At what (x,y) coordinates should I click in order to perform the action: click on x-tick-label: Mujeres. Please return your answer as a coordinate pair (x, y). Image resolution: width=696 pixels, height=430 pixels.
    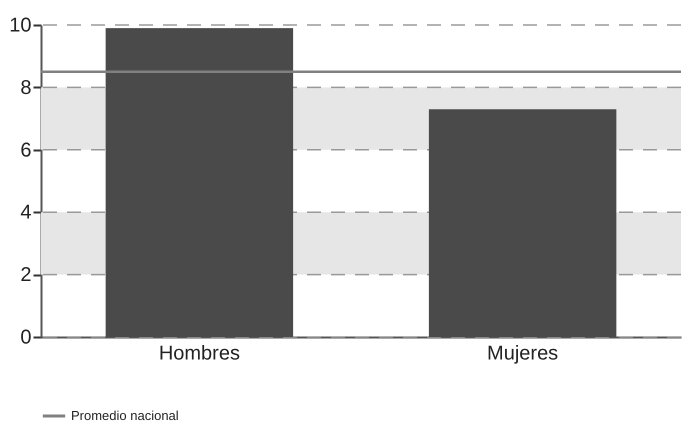
    Looking at the image, I should click on (522, 353).